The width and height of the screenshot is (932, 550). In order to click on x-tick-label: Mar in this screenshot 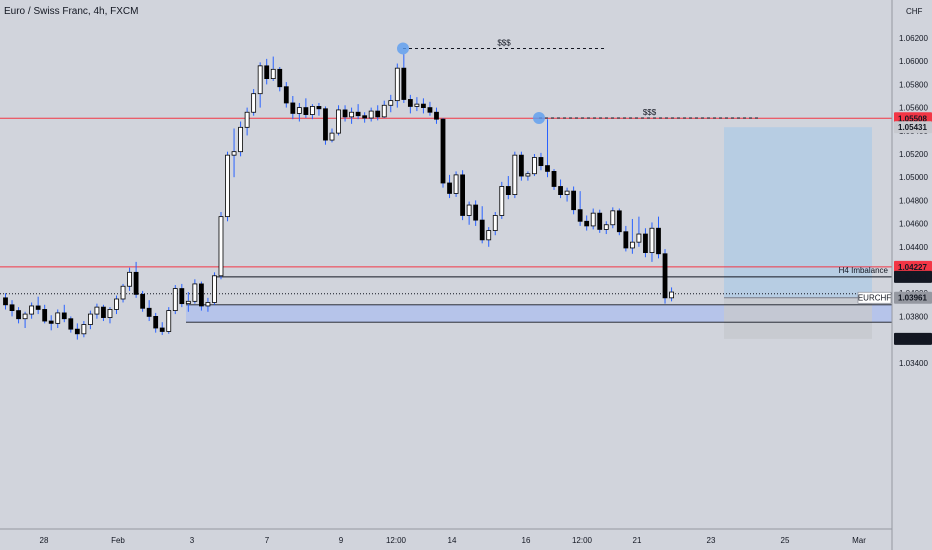, I will do `click(859, 540)`.